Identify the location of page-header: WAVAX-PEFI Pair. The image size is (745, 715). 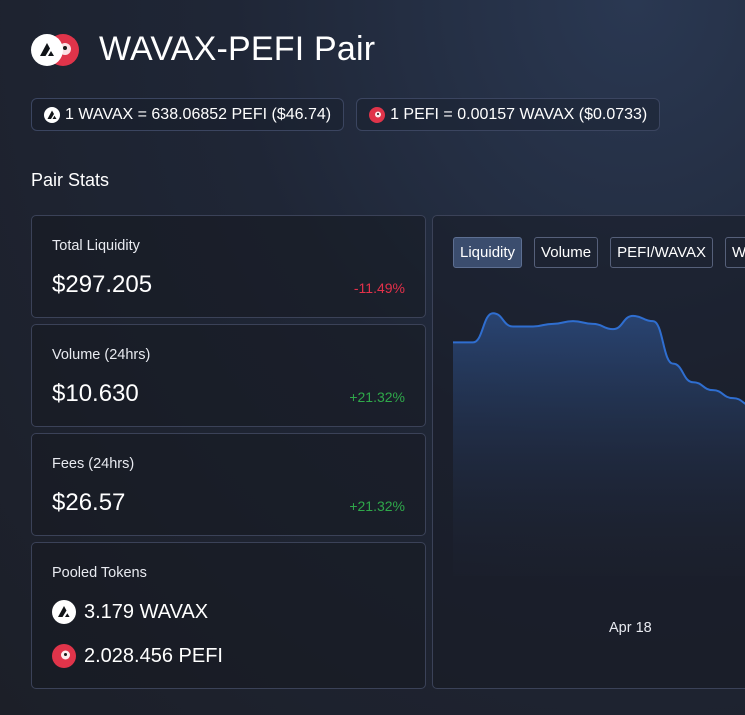
(203, 49).